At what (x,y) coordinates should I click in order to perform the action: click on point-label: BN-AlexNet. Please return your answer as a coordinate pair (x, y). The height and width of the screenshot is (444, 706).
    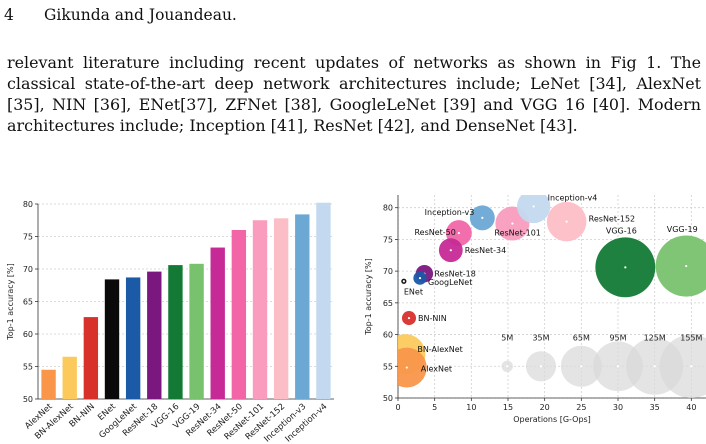
    Looking at the image, I should click on (439, 349).